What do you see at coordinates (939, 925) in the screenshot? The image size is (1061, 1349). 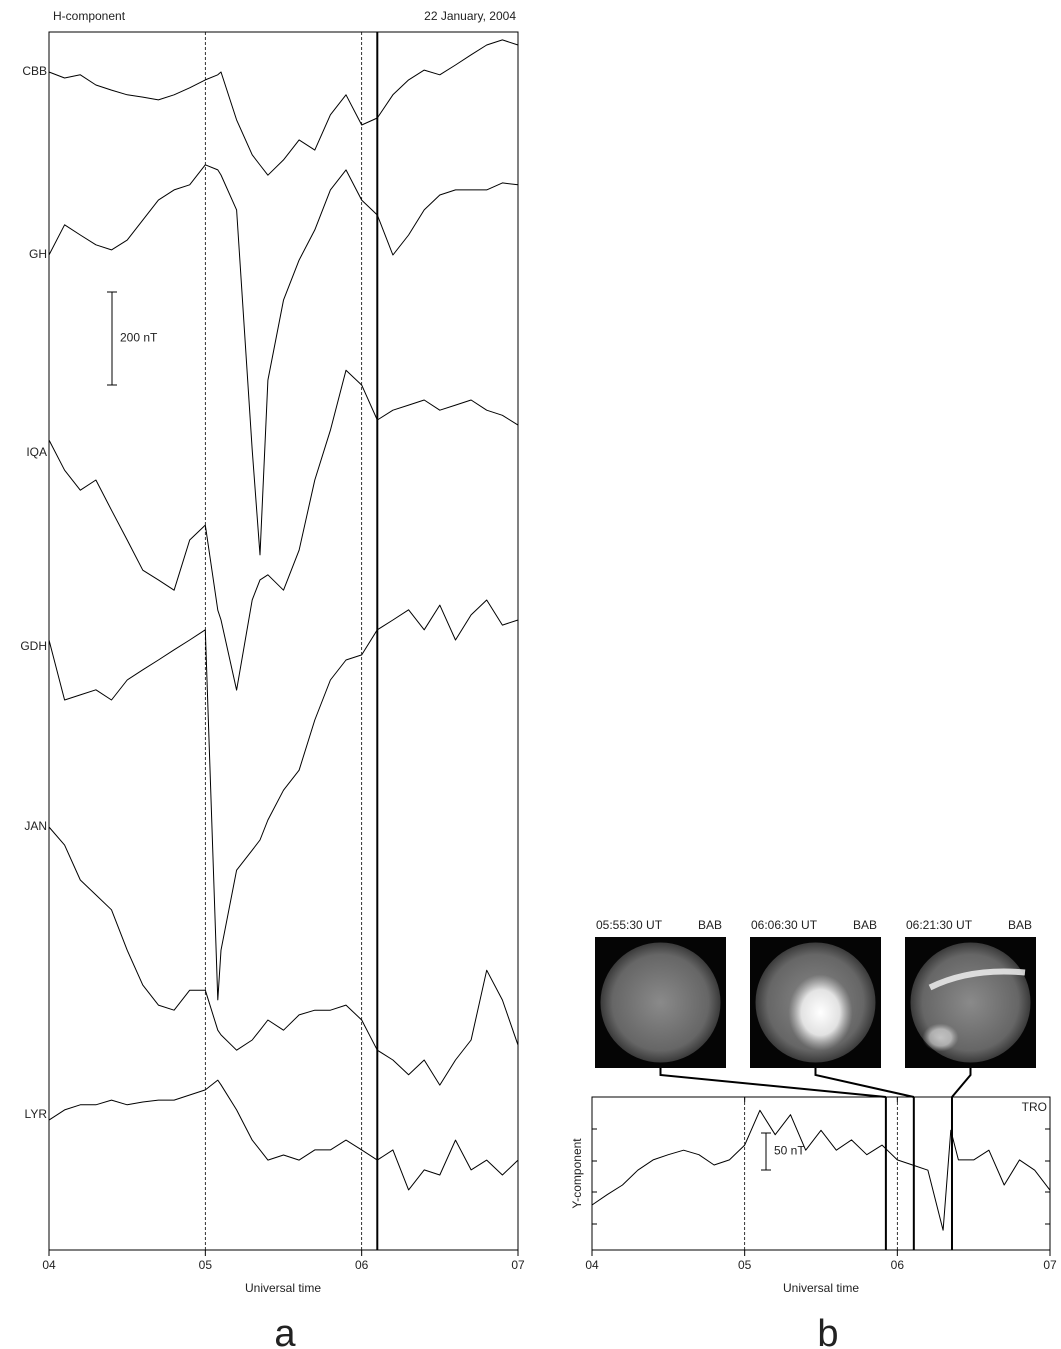 I see `image-time: 06:21:30 UT` at bounding box center [939, 925].